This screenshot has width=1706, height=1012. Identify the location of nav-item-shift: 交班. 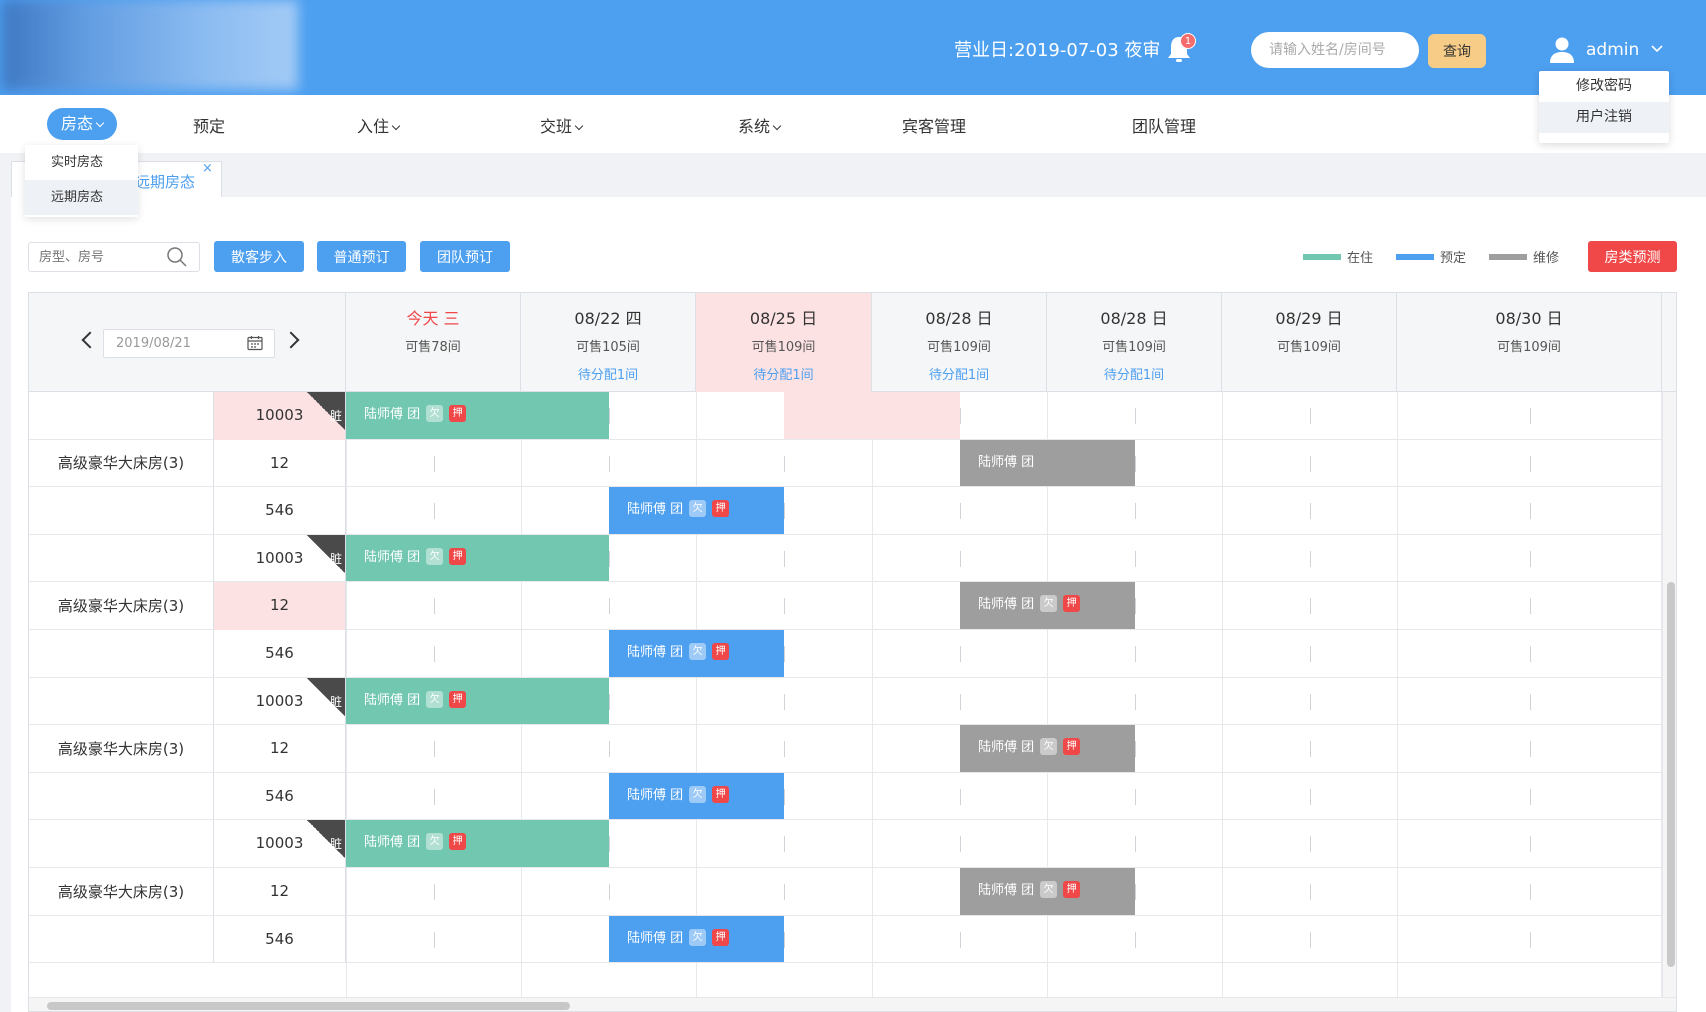
(562, 125).